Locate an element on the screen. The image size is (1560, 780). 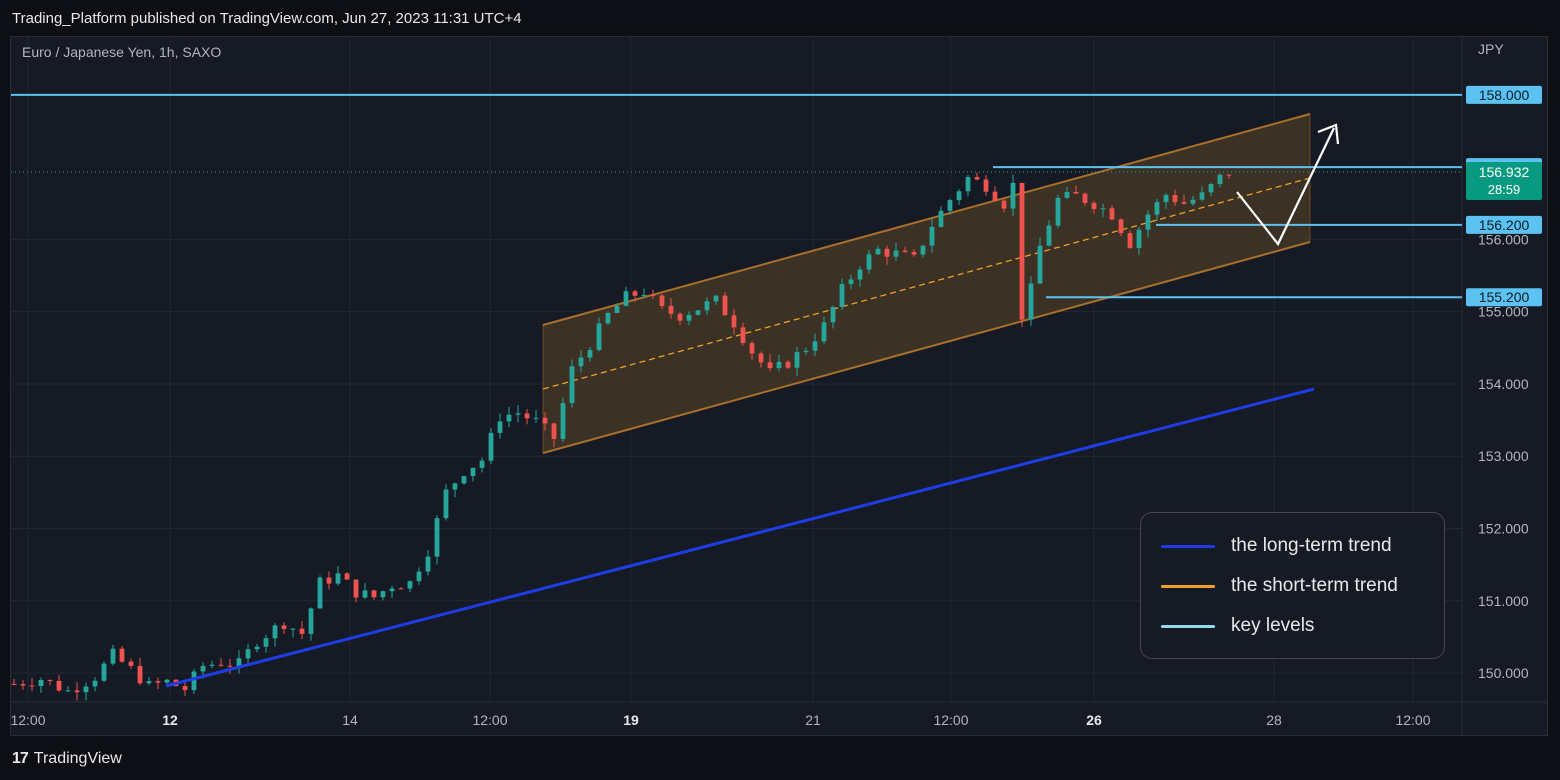
brand: 17 TradingView is located at coordinates (67, 759).